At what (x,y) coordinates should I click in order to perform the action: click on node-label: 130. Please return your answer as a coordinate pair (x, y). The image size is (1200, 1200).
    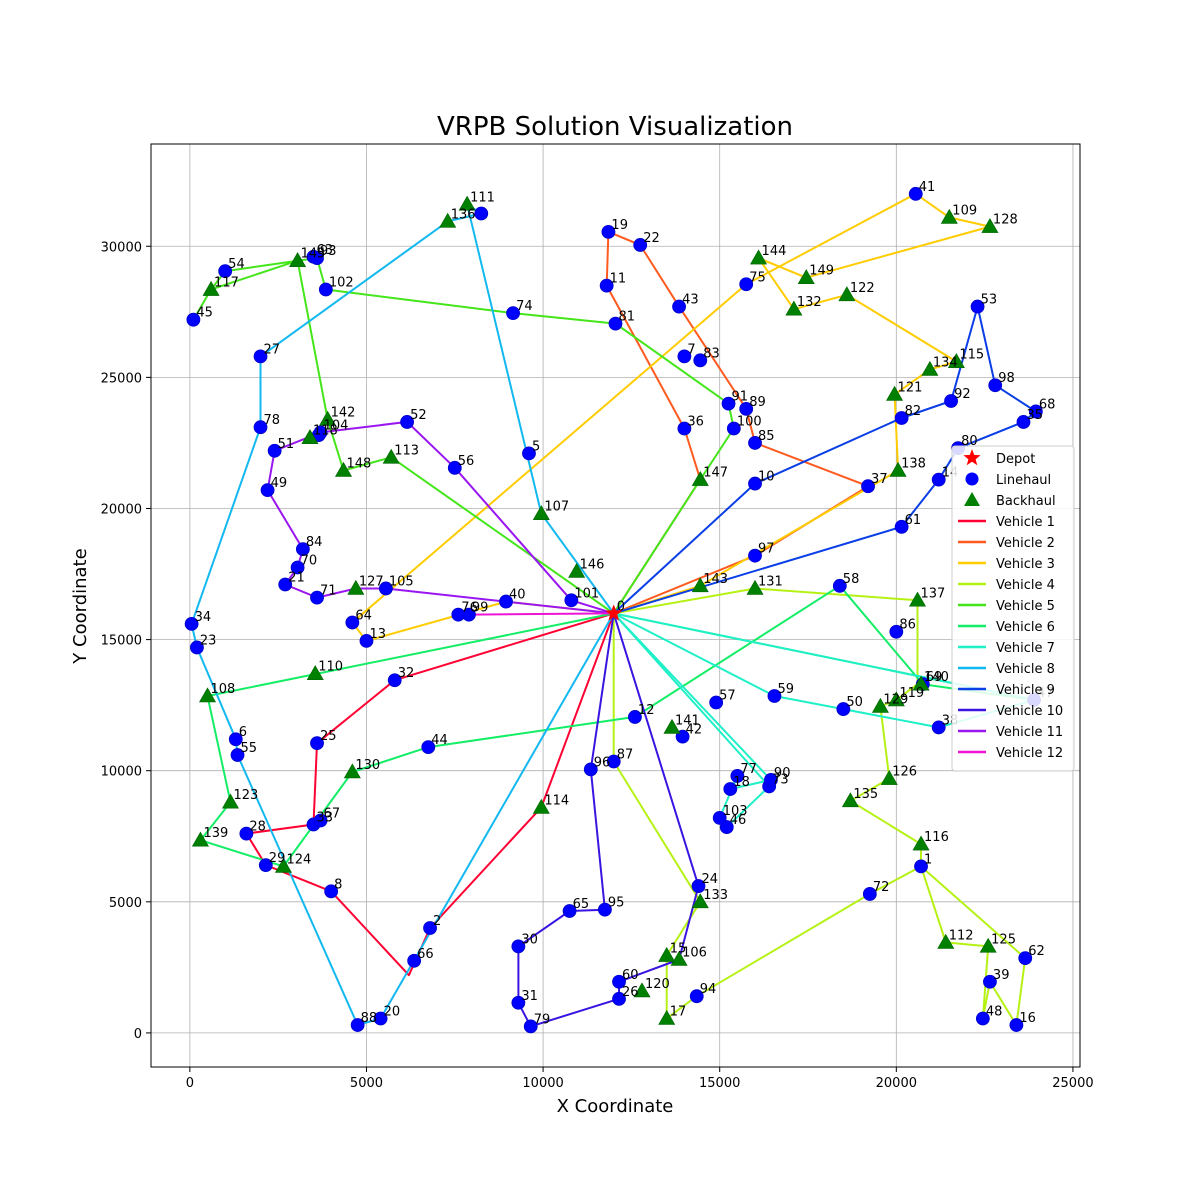
    Looking at the image, I should click on (367, 765).